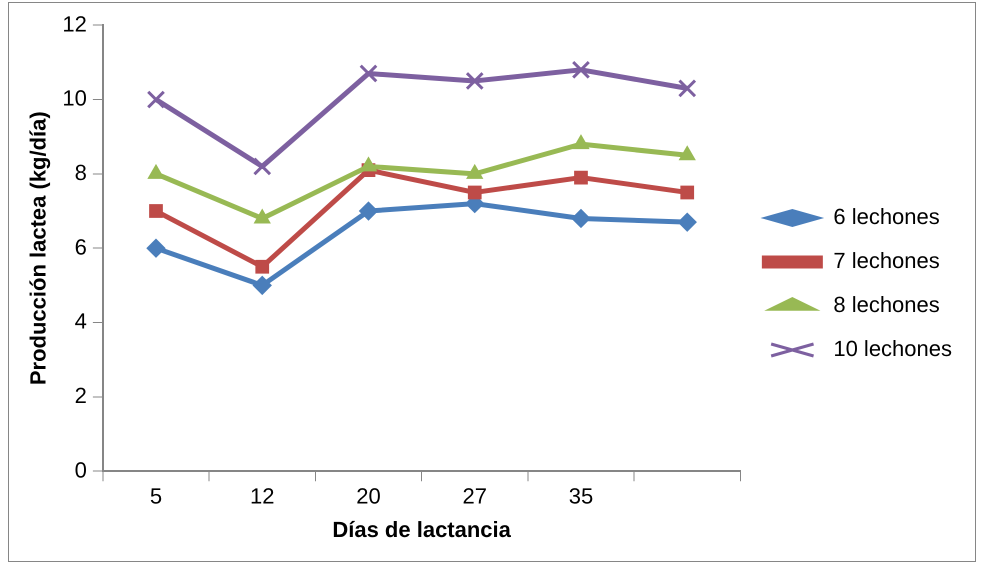 This screenshot has height=565, width=985. Describe the element at coordinates (886, 261) in the screenshot. I see `legend-label: 7 lechones` at that location.